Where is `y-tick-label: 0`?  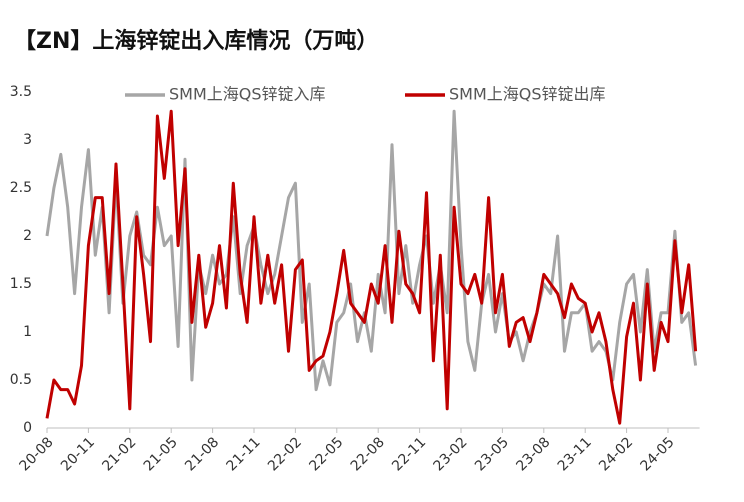
y-tick-label: 0 is located at coordinates (27, 428).